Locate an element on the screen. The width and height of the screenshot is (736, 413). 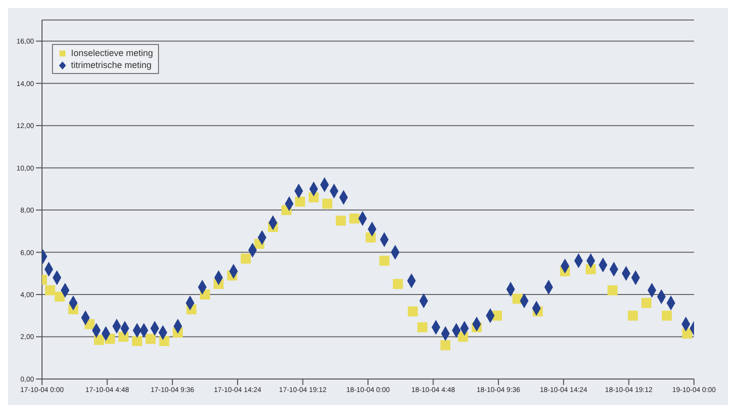
legend-label: titrimetrische meting is located at coordinates (111, 65).